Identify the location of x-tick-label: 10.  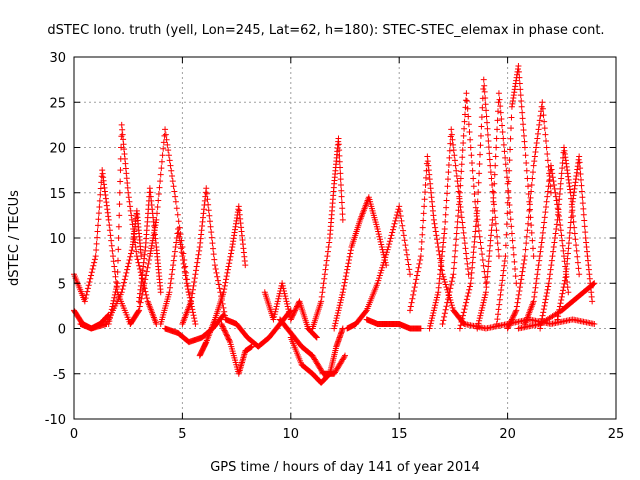
(291, 434).